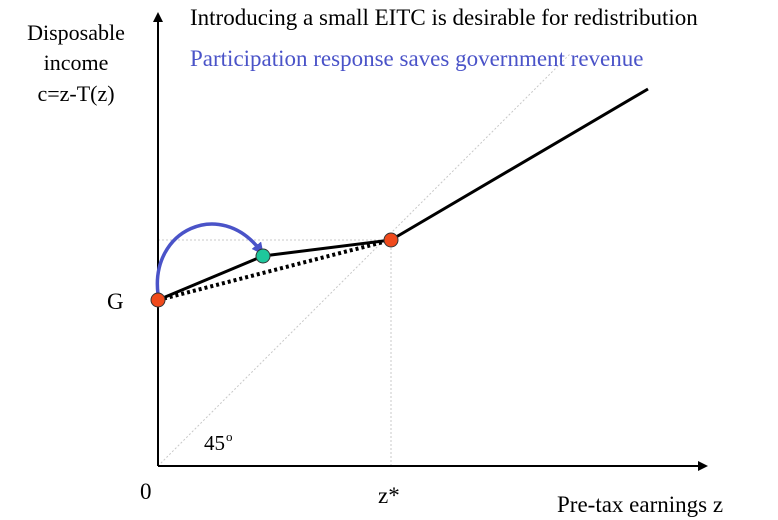  Describe the element at coordinates (158, 300) in the screenshot. I see `point-g` at that location.